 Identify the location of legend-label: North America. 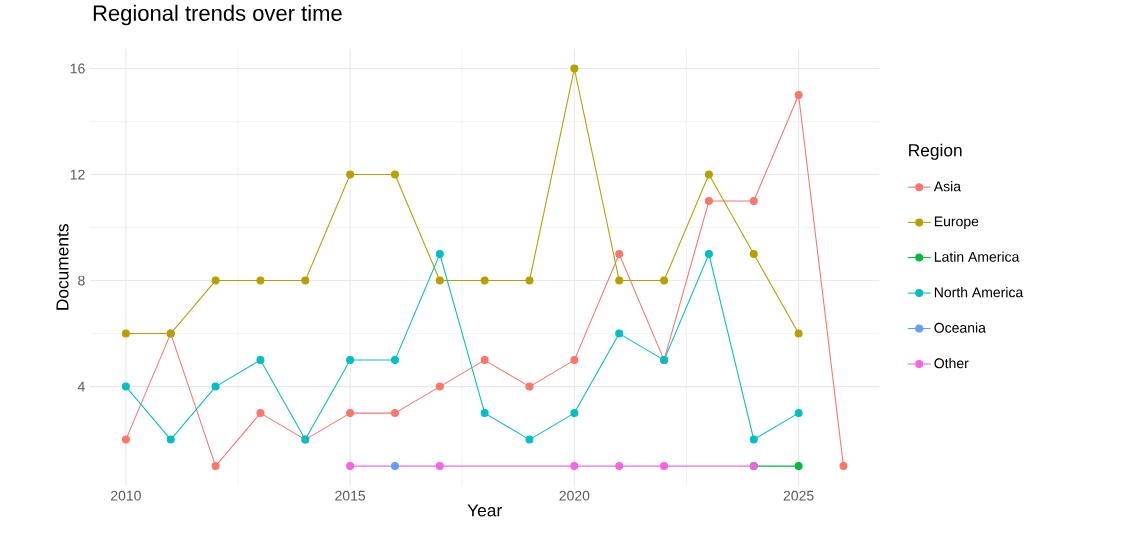
(979, 292).